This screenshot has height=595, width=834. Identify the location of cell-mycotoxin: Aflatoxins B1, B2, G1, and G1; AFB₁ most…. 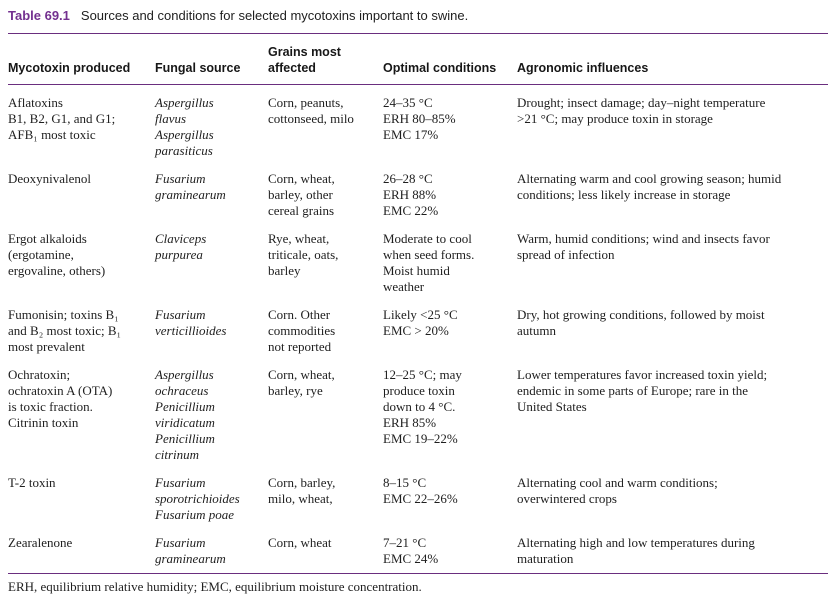
(62, 118).